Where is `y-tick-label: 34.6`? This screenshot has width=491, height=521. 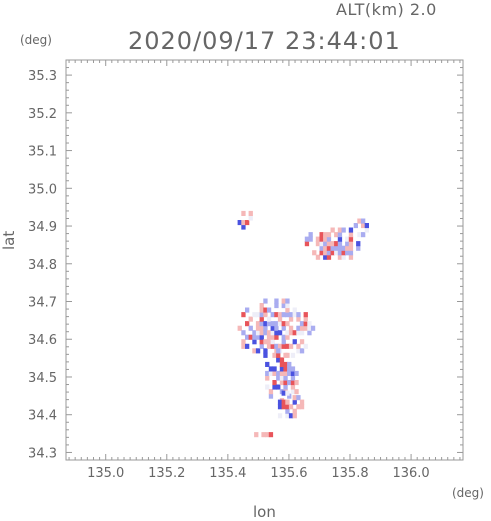 y-tick-label: 34.6 is located at coordinates (42, 340).